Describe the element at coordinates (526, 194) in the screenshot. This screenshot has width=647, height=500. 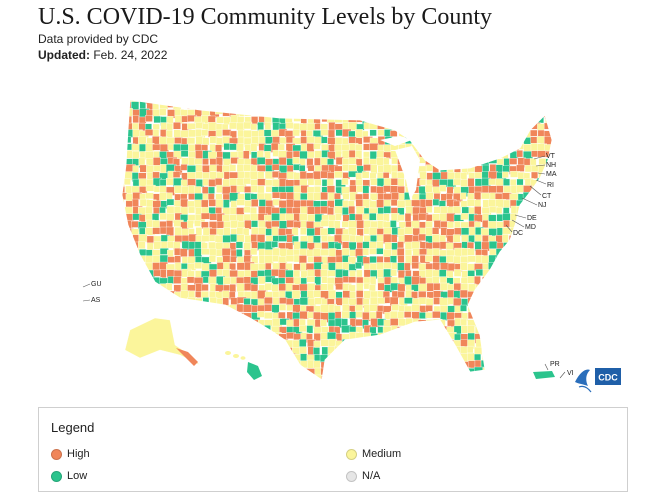
I see `state-leader-lines` at that location.